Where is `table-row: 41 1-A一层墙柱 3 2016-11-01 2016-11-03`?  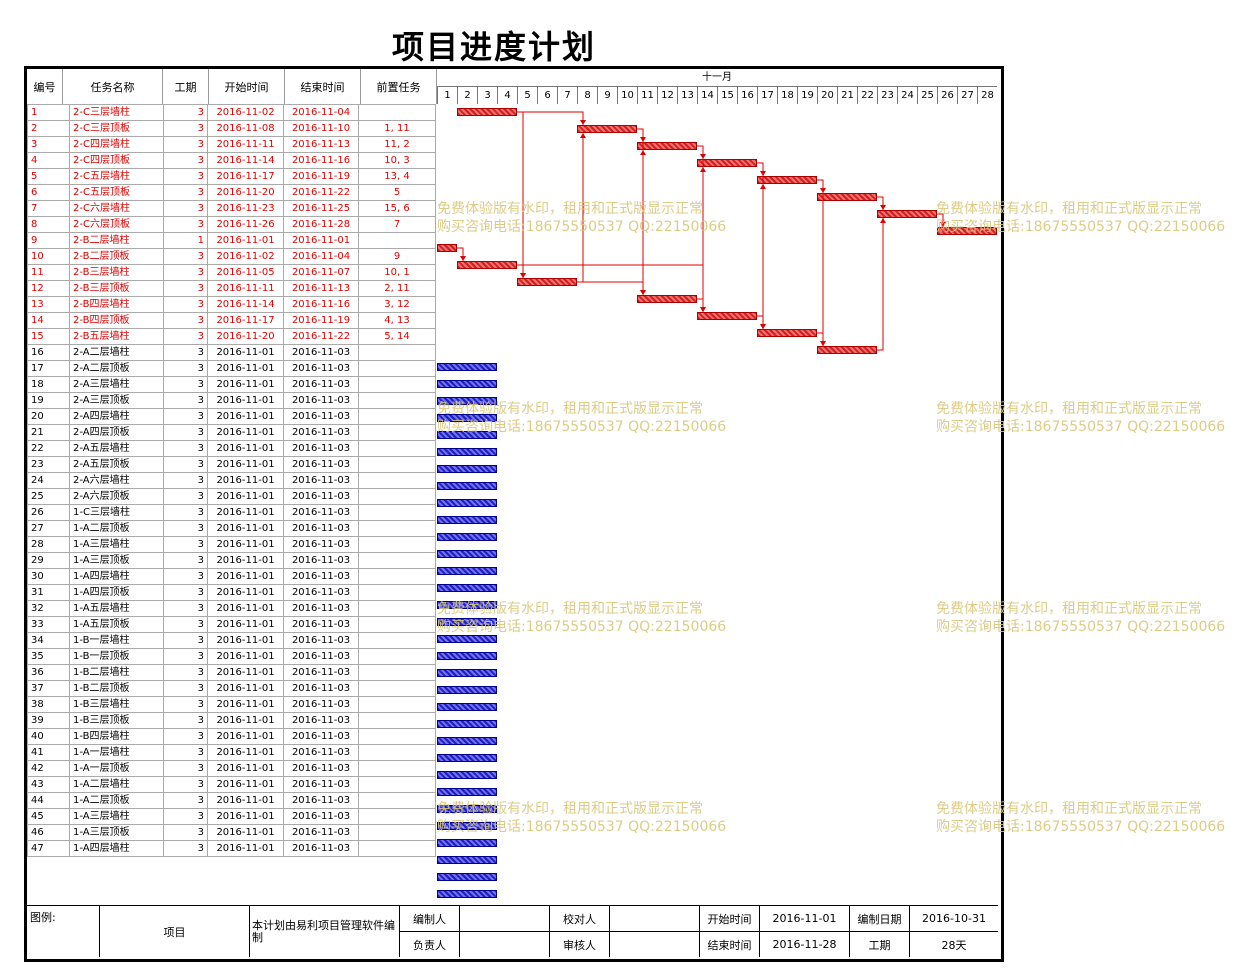 table-row: 41 1-A一层墙柱 3 2016-11-01 2016-11-03 is located at coordinates (231, 752).